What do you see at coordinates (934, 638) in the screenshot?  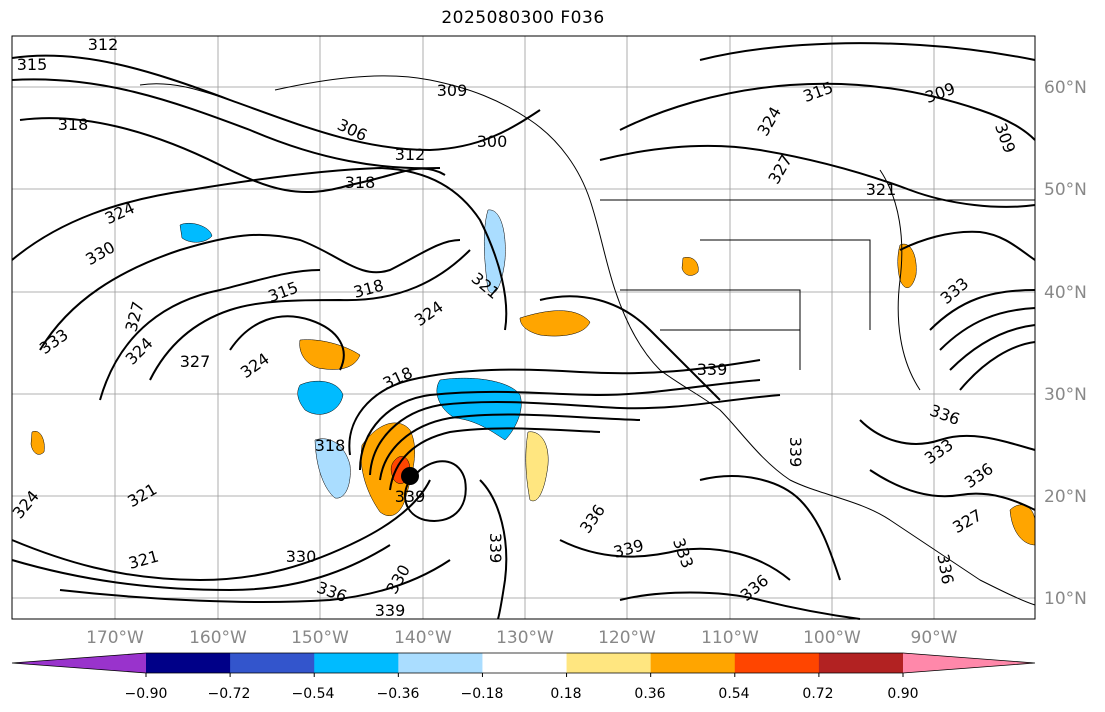 I see `lon-label: 90°W` at bounding box center [934, 638].